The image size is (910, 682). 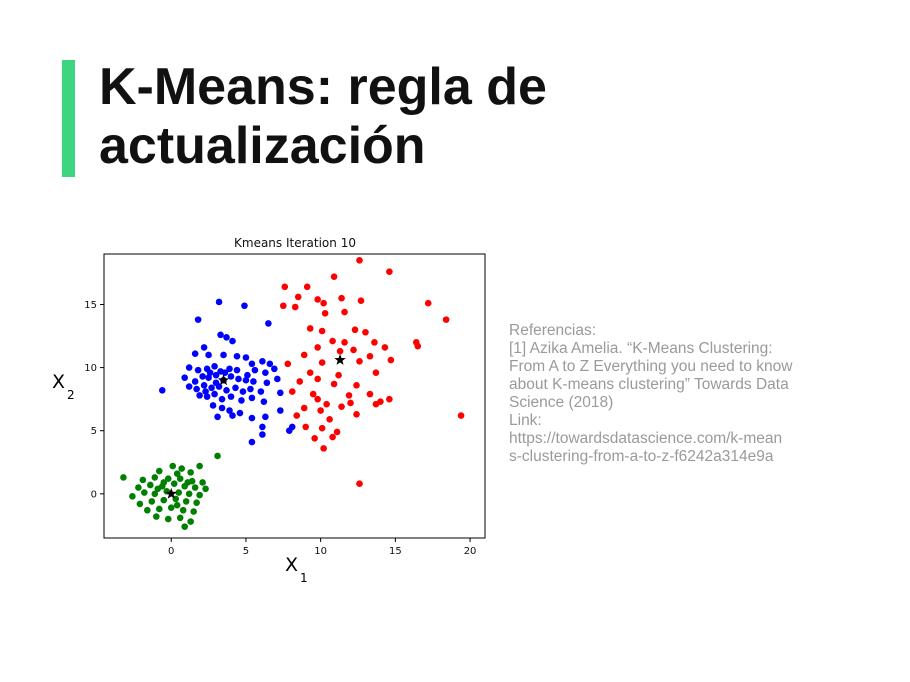 What do you see at coordinates (641, 348) in the screenshot?
I see `reference-line: [1] Azika Amelia. “K-Means Clustering:` at bounding box center [641, 348].